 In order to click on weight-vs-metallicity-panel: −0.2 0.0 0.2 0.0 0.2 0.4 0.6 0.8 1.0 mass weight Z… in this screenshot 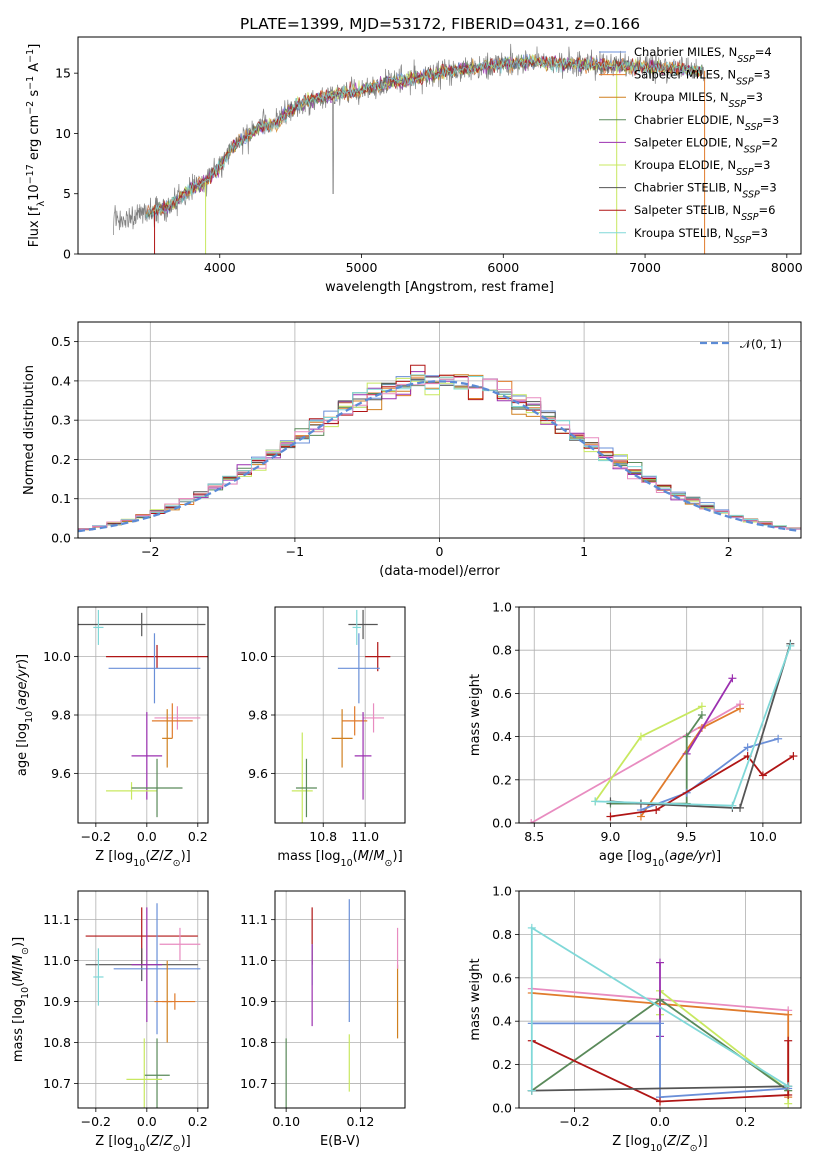, I will do `click(635, 1019)`.